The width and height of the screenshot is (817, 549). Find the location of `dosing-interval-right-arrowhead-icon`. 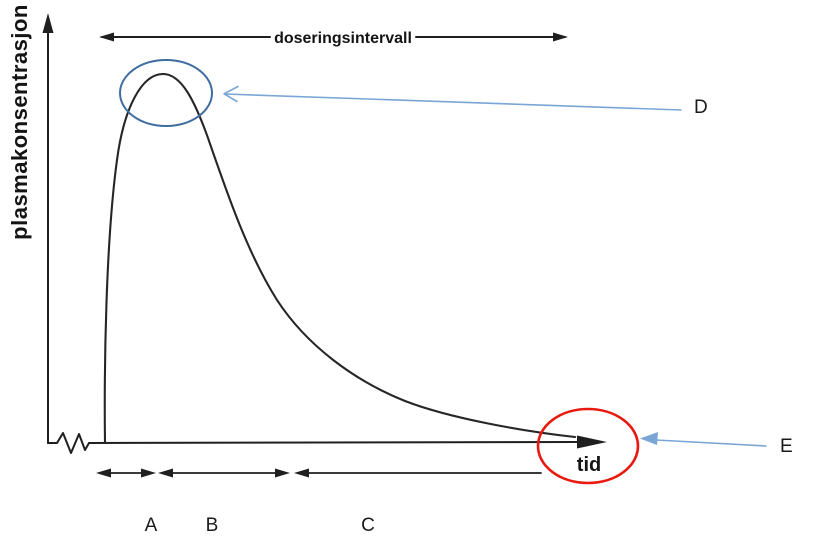

dosing-interval-right-arrowhead-icon is located at coordinates (560, 37).